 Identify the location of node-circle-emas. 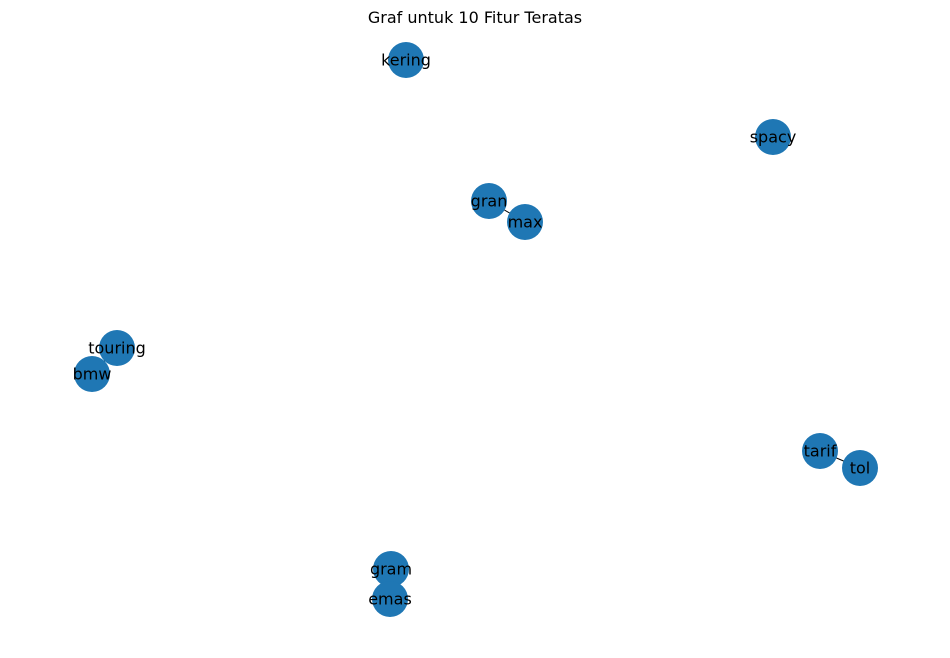
(390, 599).